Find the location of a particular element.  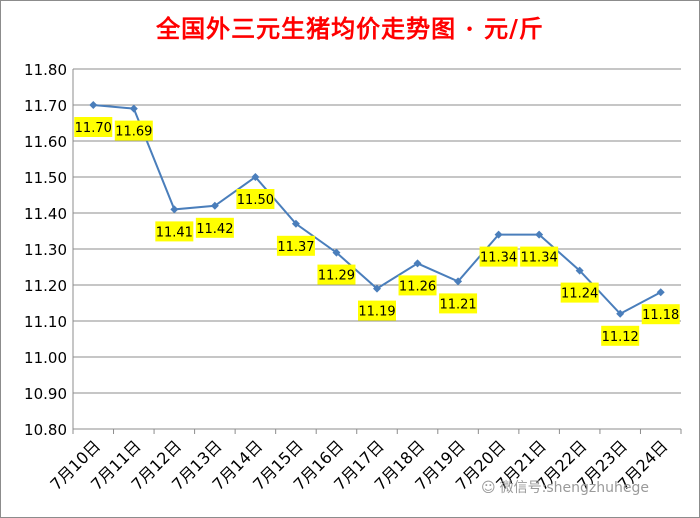

y-tick-label: 10.90 is located at coordinates (45, 394).